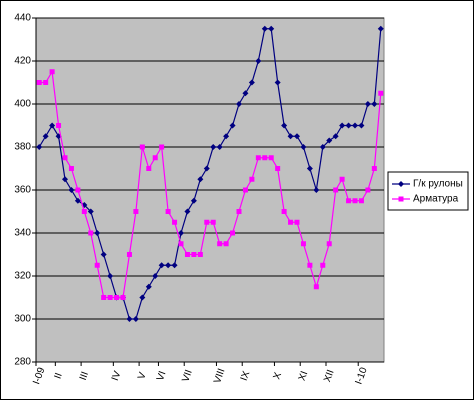  Describe the element at coordinates (84, 376) in the screenshot. I see `x-tick-label: III` at that location.